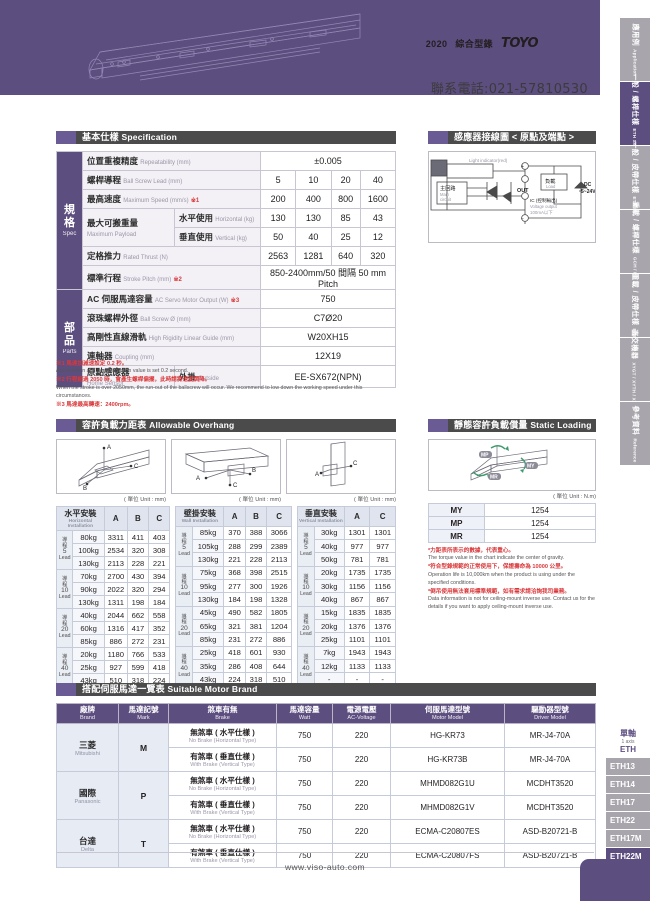 The image size is (650, 901). What do you see at coordinates (192, 425) in the screenshot?
I see `title-en: Allowable Overhang` at bounding box center [192, 425].